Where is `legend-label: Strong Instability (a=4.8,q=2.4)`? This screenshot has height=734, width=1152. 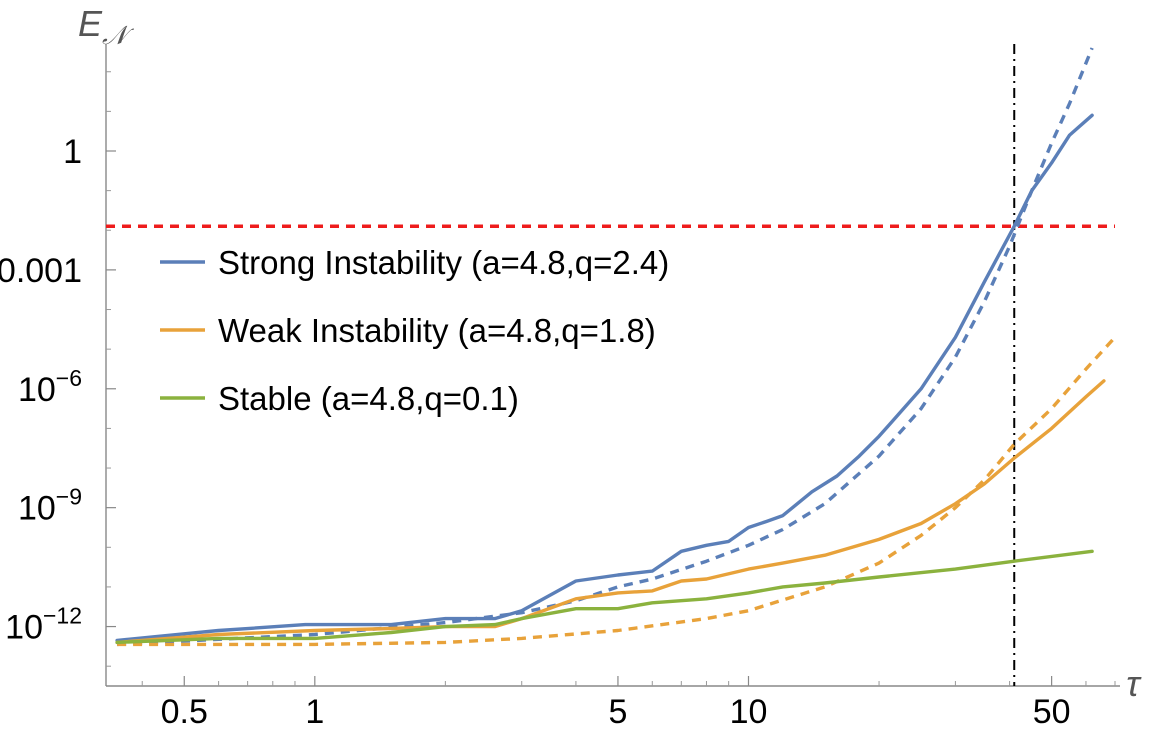
legend-label: Strong Instability (a=4.8,q=2.4) is located at coordinates (443, 262).